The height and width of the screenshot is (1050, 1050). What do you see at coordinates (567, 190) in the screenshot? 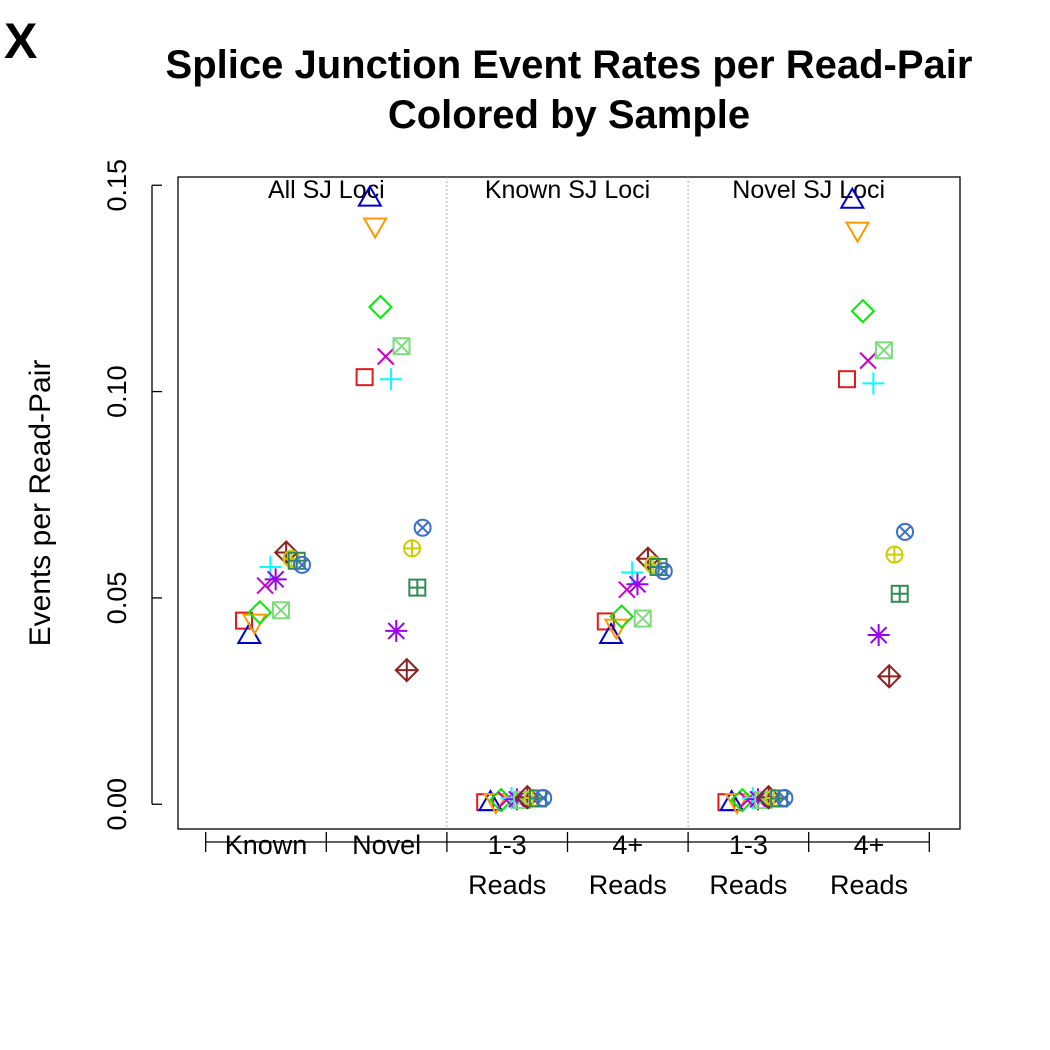
I see `panel-label: Known SJ Loci` at bounding box center [567, 190].